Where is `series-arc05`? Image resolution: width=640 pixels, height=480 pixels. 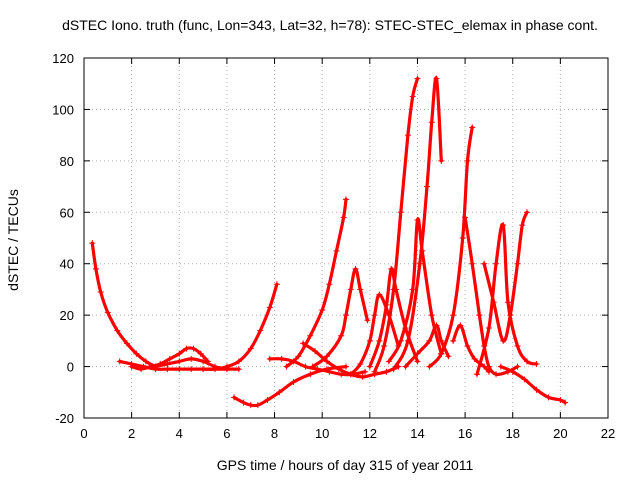 series-arc05 is located at coordinates (240, 327).